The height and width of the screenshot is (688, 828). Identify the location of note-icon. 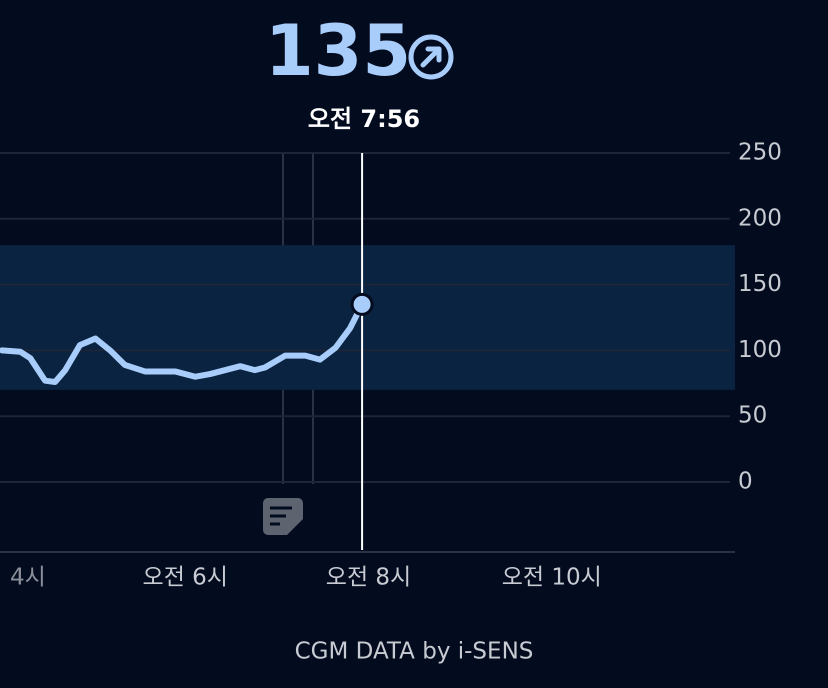
(283, 516).